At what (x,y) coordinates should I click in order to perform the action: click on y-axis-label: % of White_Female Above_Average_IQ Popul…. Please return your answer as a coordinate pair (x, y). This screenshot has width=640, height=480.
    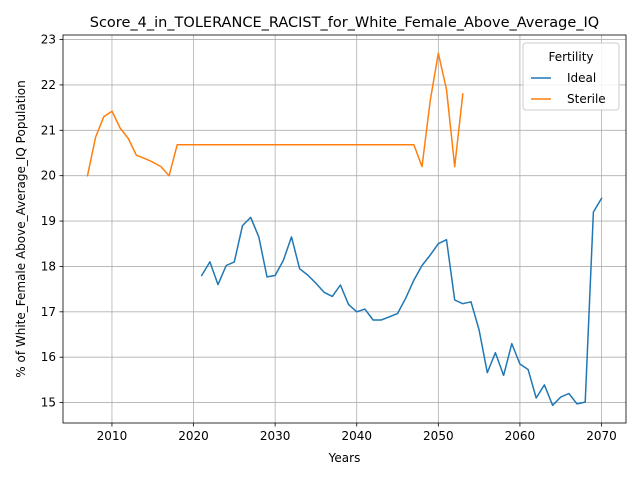
    Looking at the image, I should click on (21, 228).